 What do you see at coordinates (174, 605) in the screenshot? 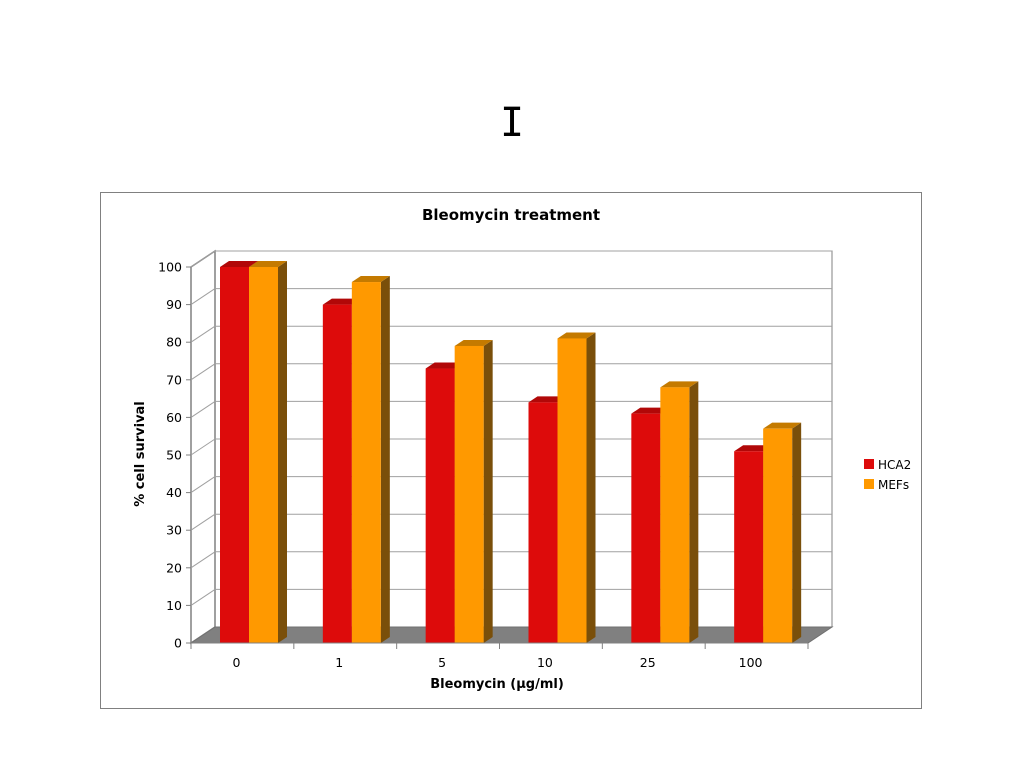
I see `y-tick-label: 10` at bounding box center [174, 605].